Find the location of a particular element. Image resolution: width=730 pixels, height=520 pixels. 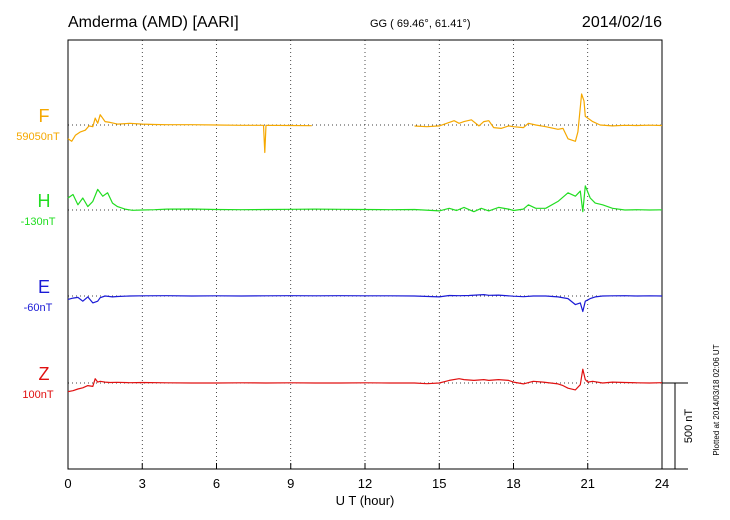

x-tick-label-6: 6 is located at coordinates (216, 483).